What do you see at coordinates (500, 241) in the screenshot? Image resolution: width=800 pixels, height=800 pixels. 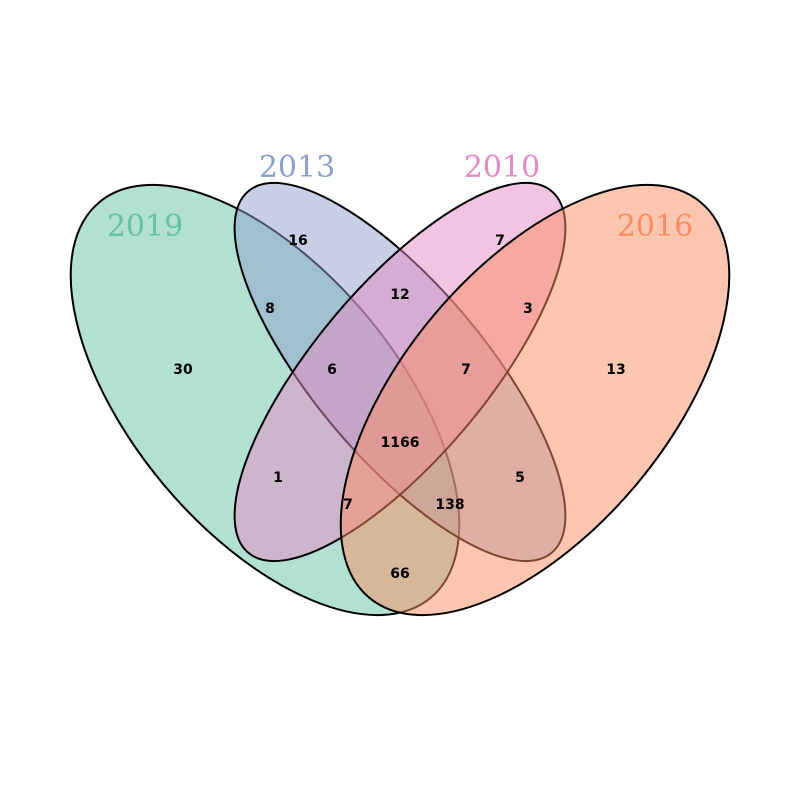 I see `count-only-2010: 7` at bounding box center [500, 241].